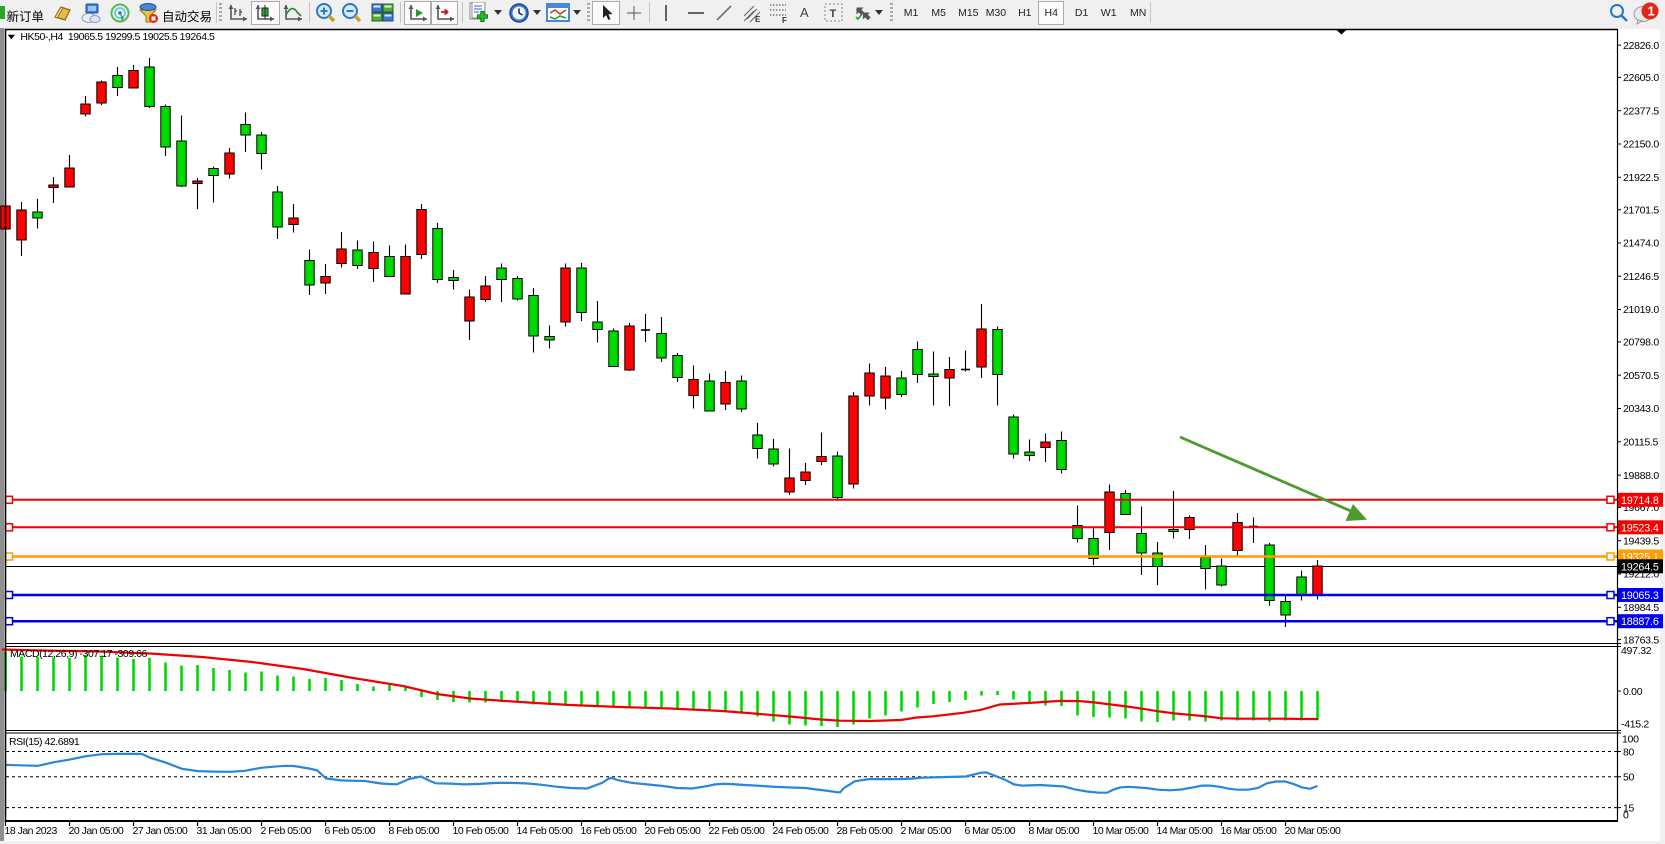  I want to click on svg-text: 1, so click(1651, 11).